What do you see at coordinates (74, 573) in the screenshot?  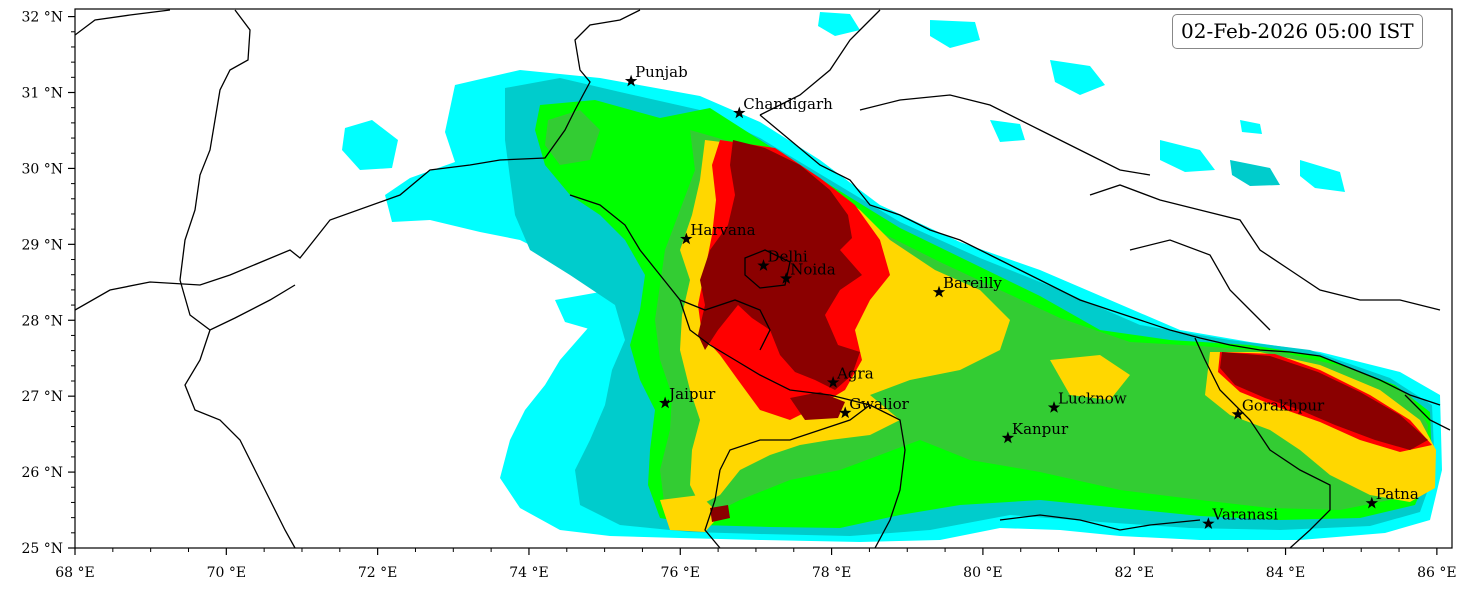 I see `x-tick-label: 68 °E` at bounding box center [74, 573].